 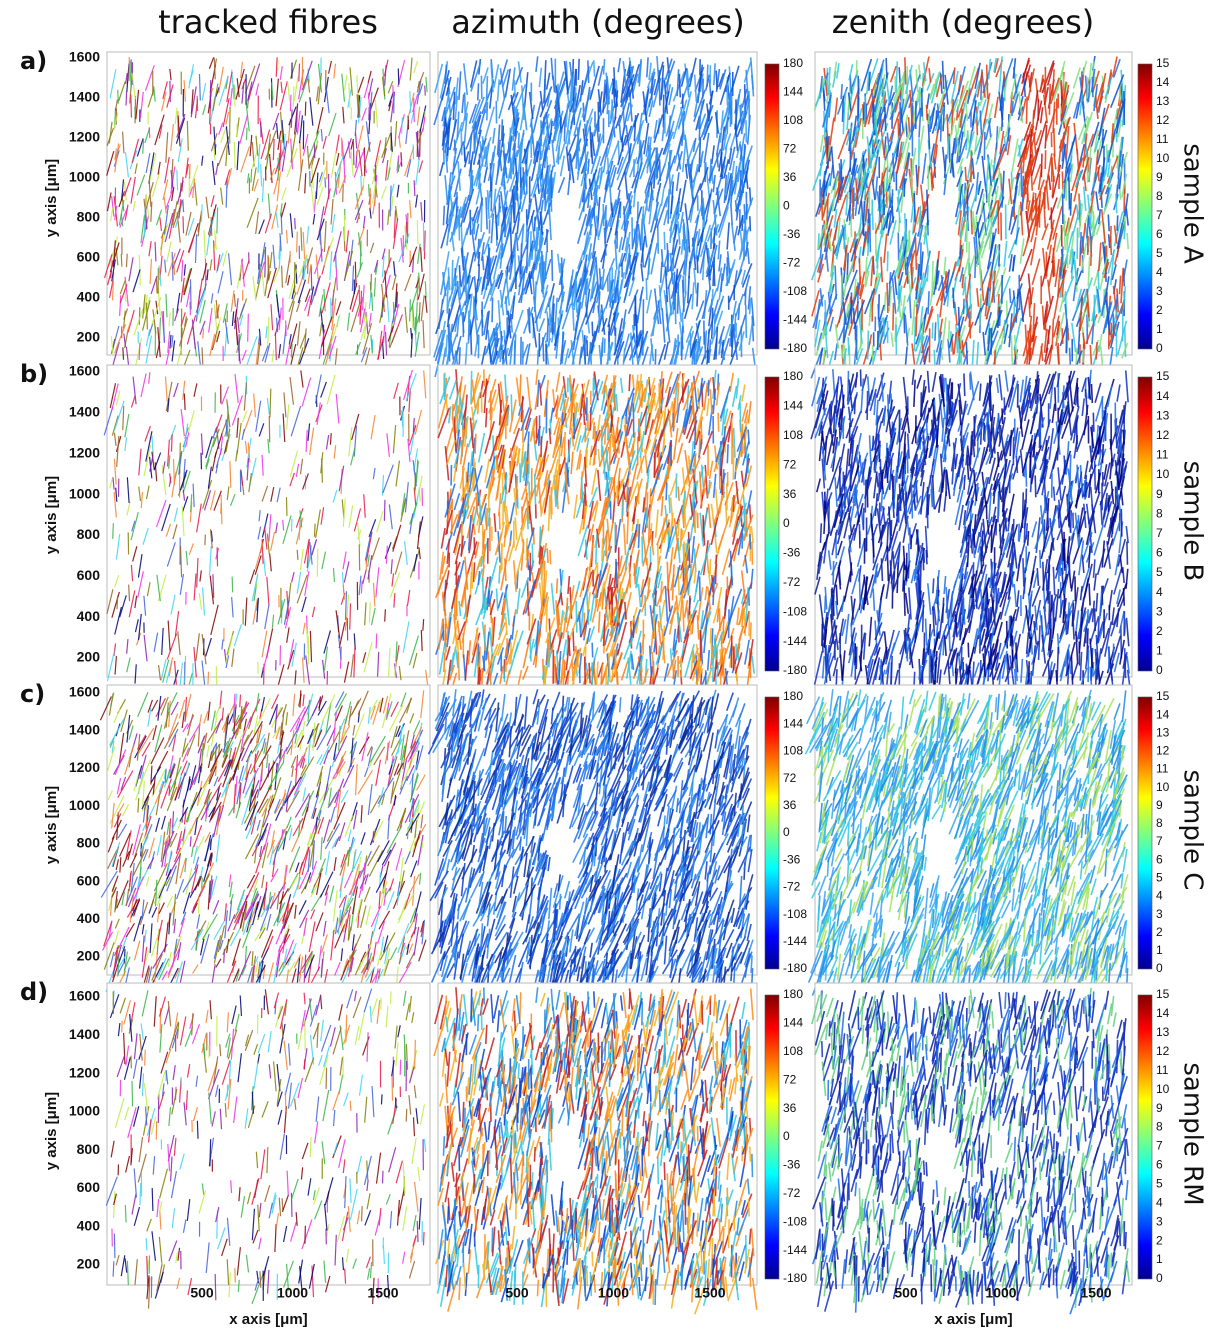 What do you see at coordinates (795, 320) in the screenshot?
I see `colorbar-tick-label: -144` at bounding box center [795, 320].